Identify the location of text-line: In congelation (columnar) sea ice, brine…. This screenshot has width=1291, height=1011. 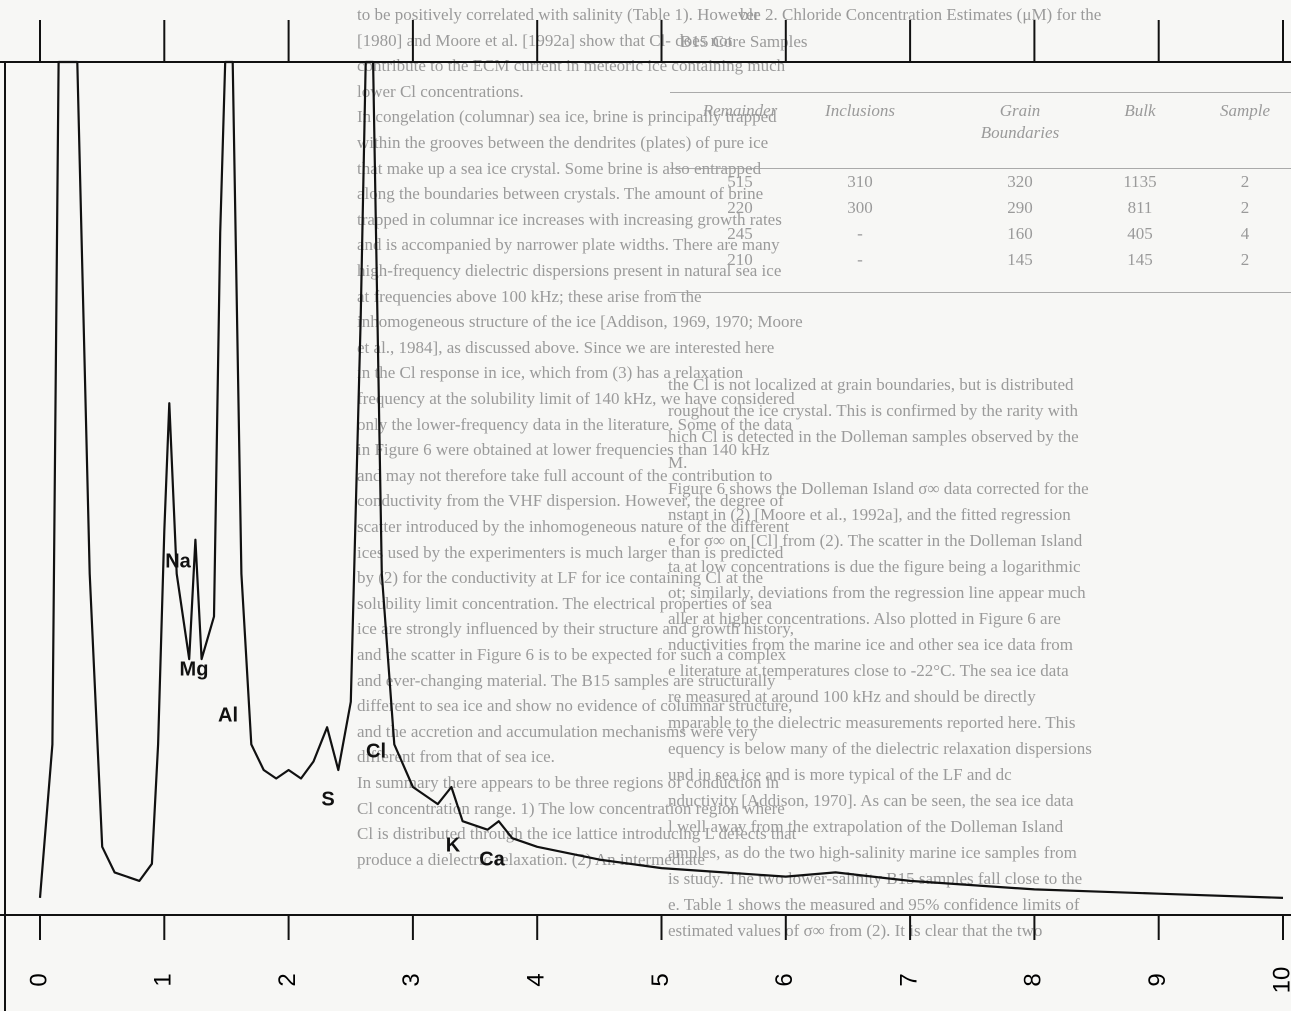
(567, 117).